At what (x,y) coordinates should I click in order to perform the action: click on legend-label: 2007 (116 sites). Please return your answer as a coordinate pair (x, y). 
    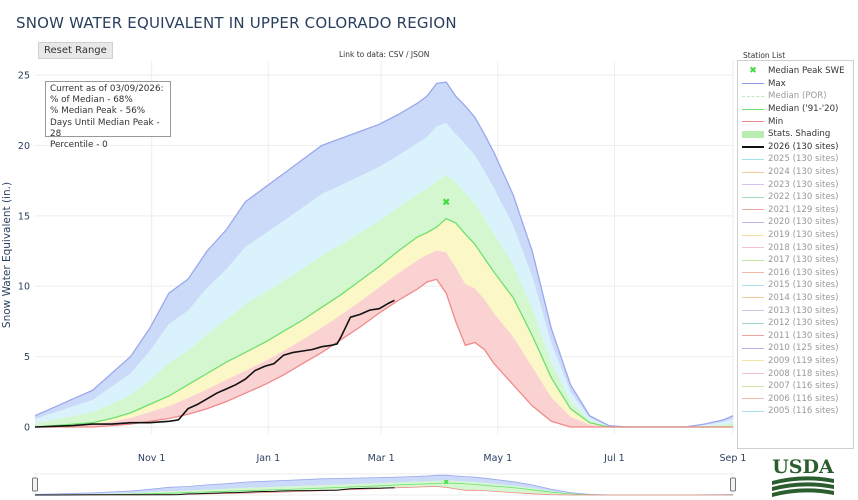
    Looking at the image, I should click on (803, 386).